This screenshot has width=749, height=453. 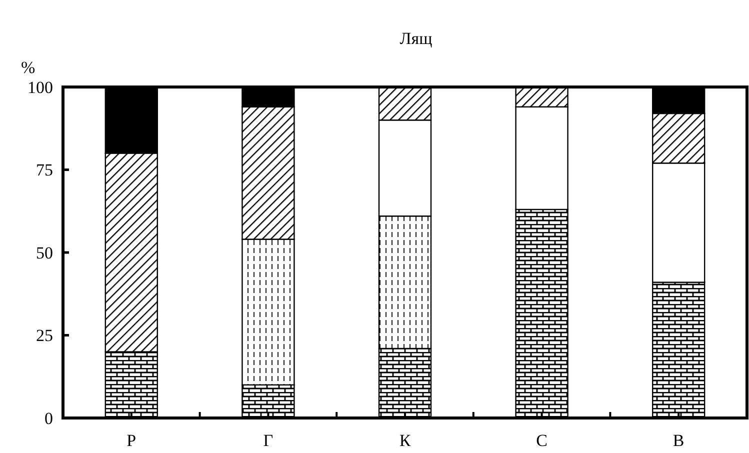 What do you see at coordinates (44, 252) in the screenshot?
I see `y-tick-label: 50` at bounding box center [44, 252].